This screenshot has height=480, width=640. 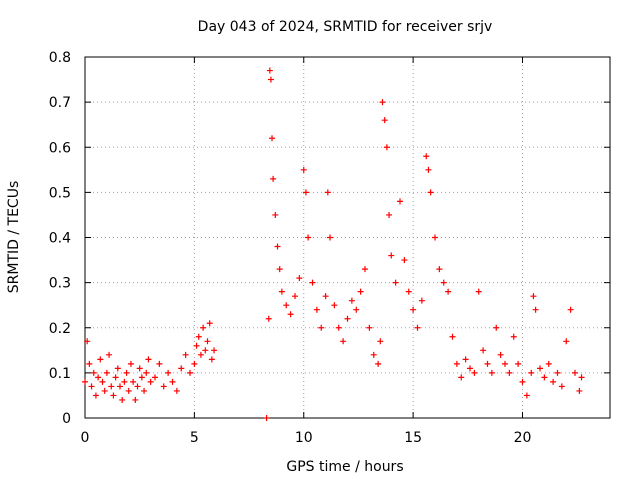 I want to click on x-tick-label: 10, so click(x=304, y=438).